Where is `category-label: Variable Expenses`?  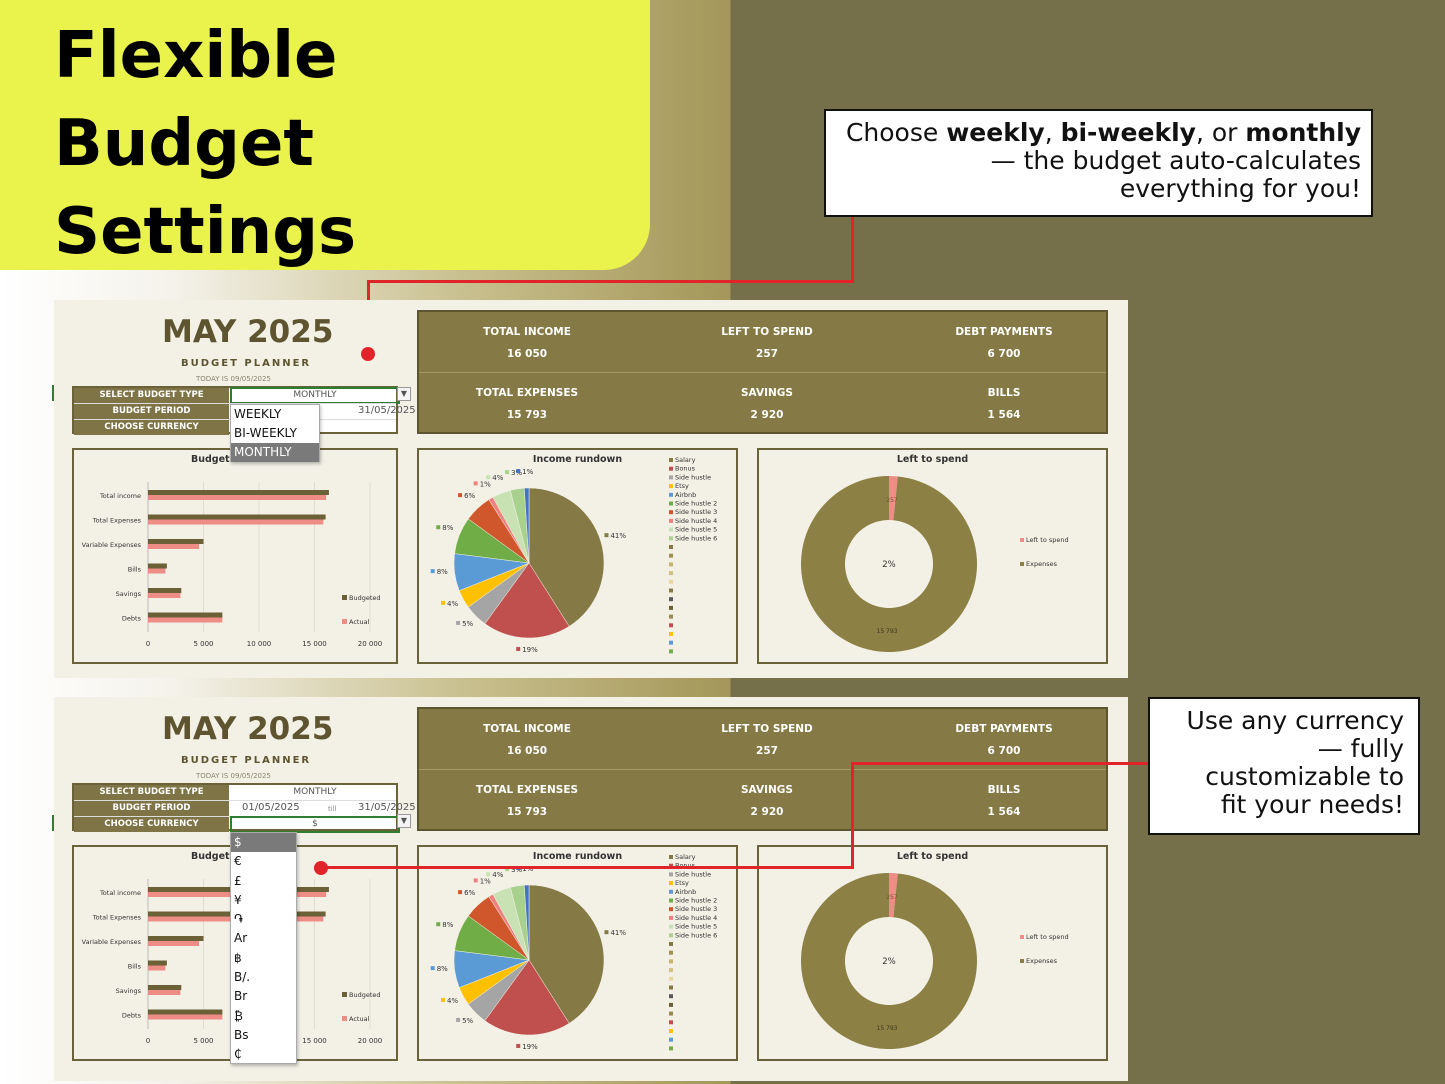
category-label: Variable Expenses is located at coordinates (112, 545).